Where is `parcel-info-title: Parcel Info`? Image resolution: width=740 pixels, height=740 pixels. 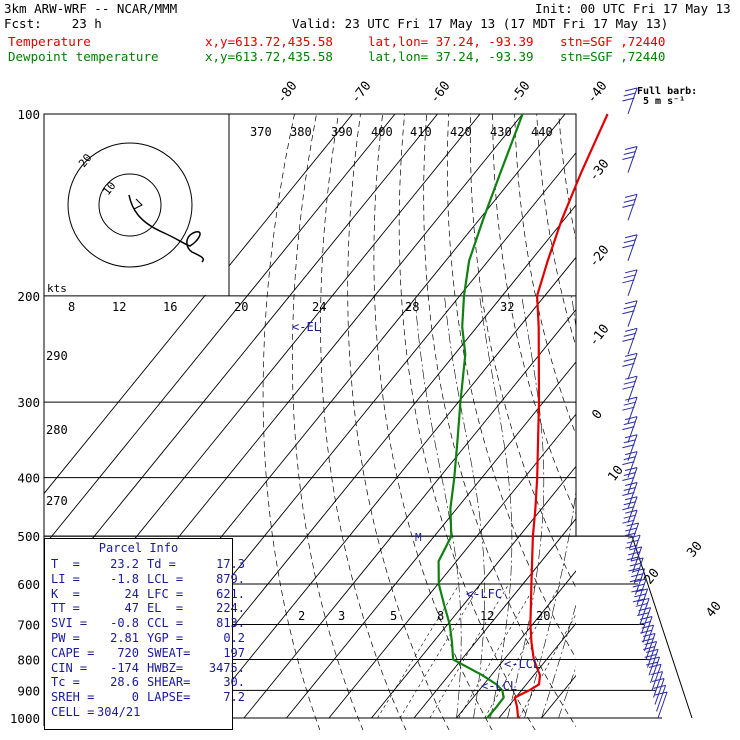
parcel-info-title: Parcel Info is located at coordinates (138, 548).